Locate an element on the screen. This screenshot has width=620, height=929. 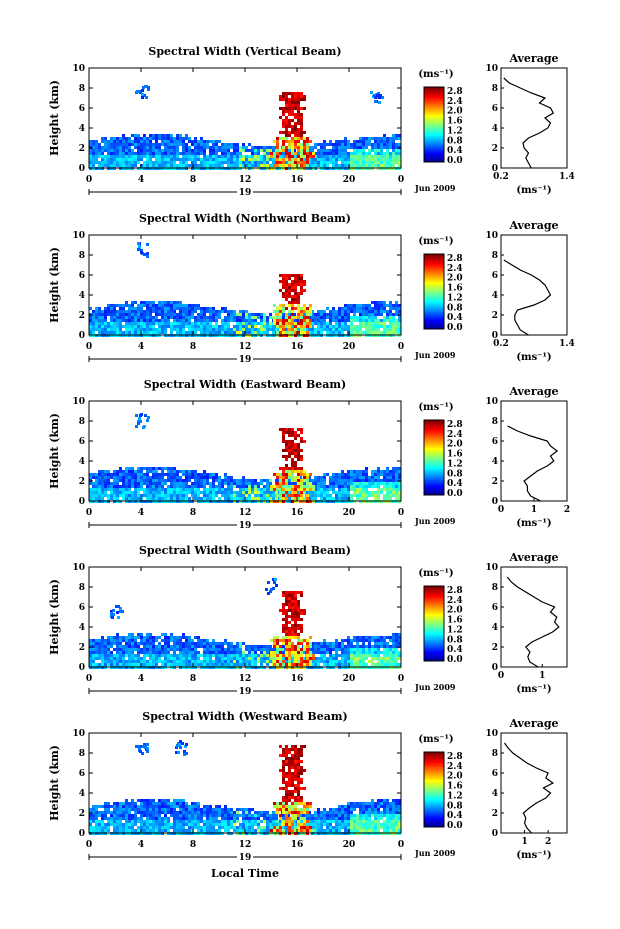
colorbar-tick-label: 2.0 is located at coordinates (455, 112).